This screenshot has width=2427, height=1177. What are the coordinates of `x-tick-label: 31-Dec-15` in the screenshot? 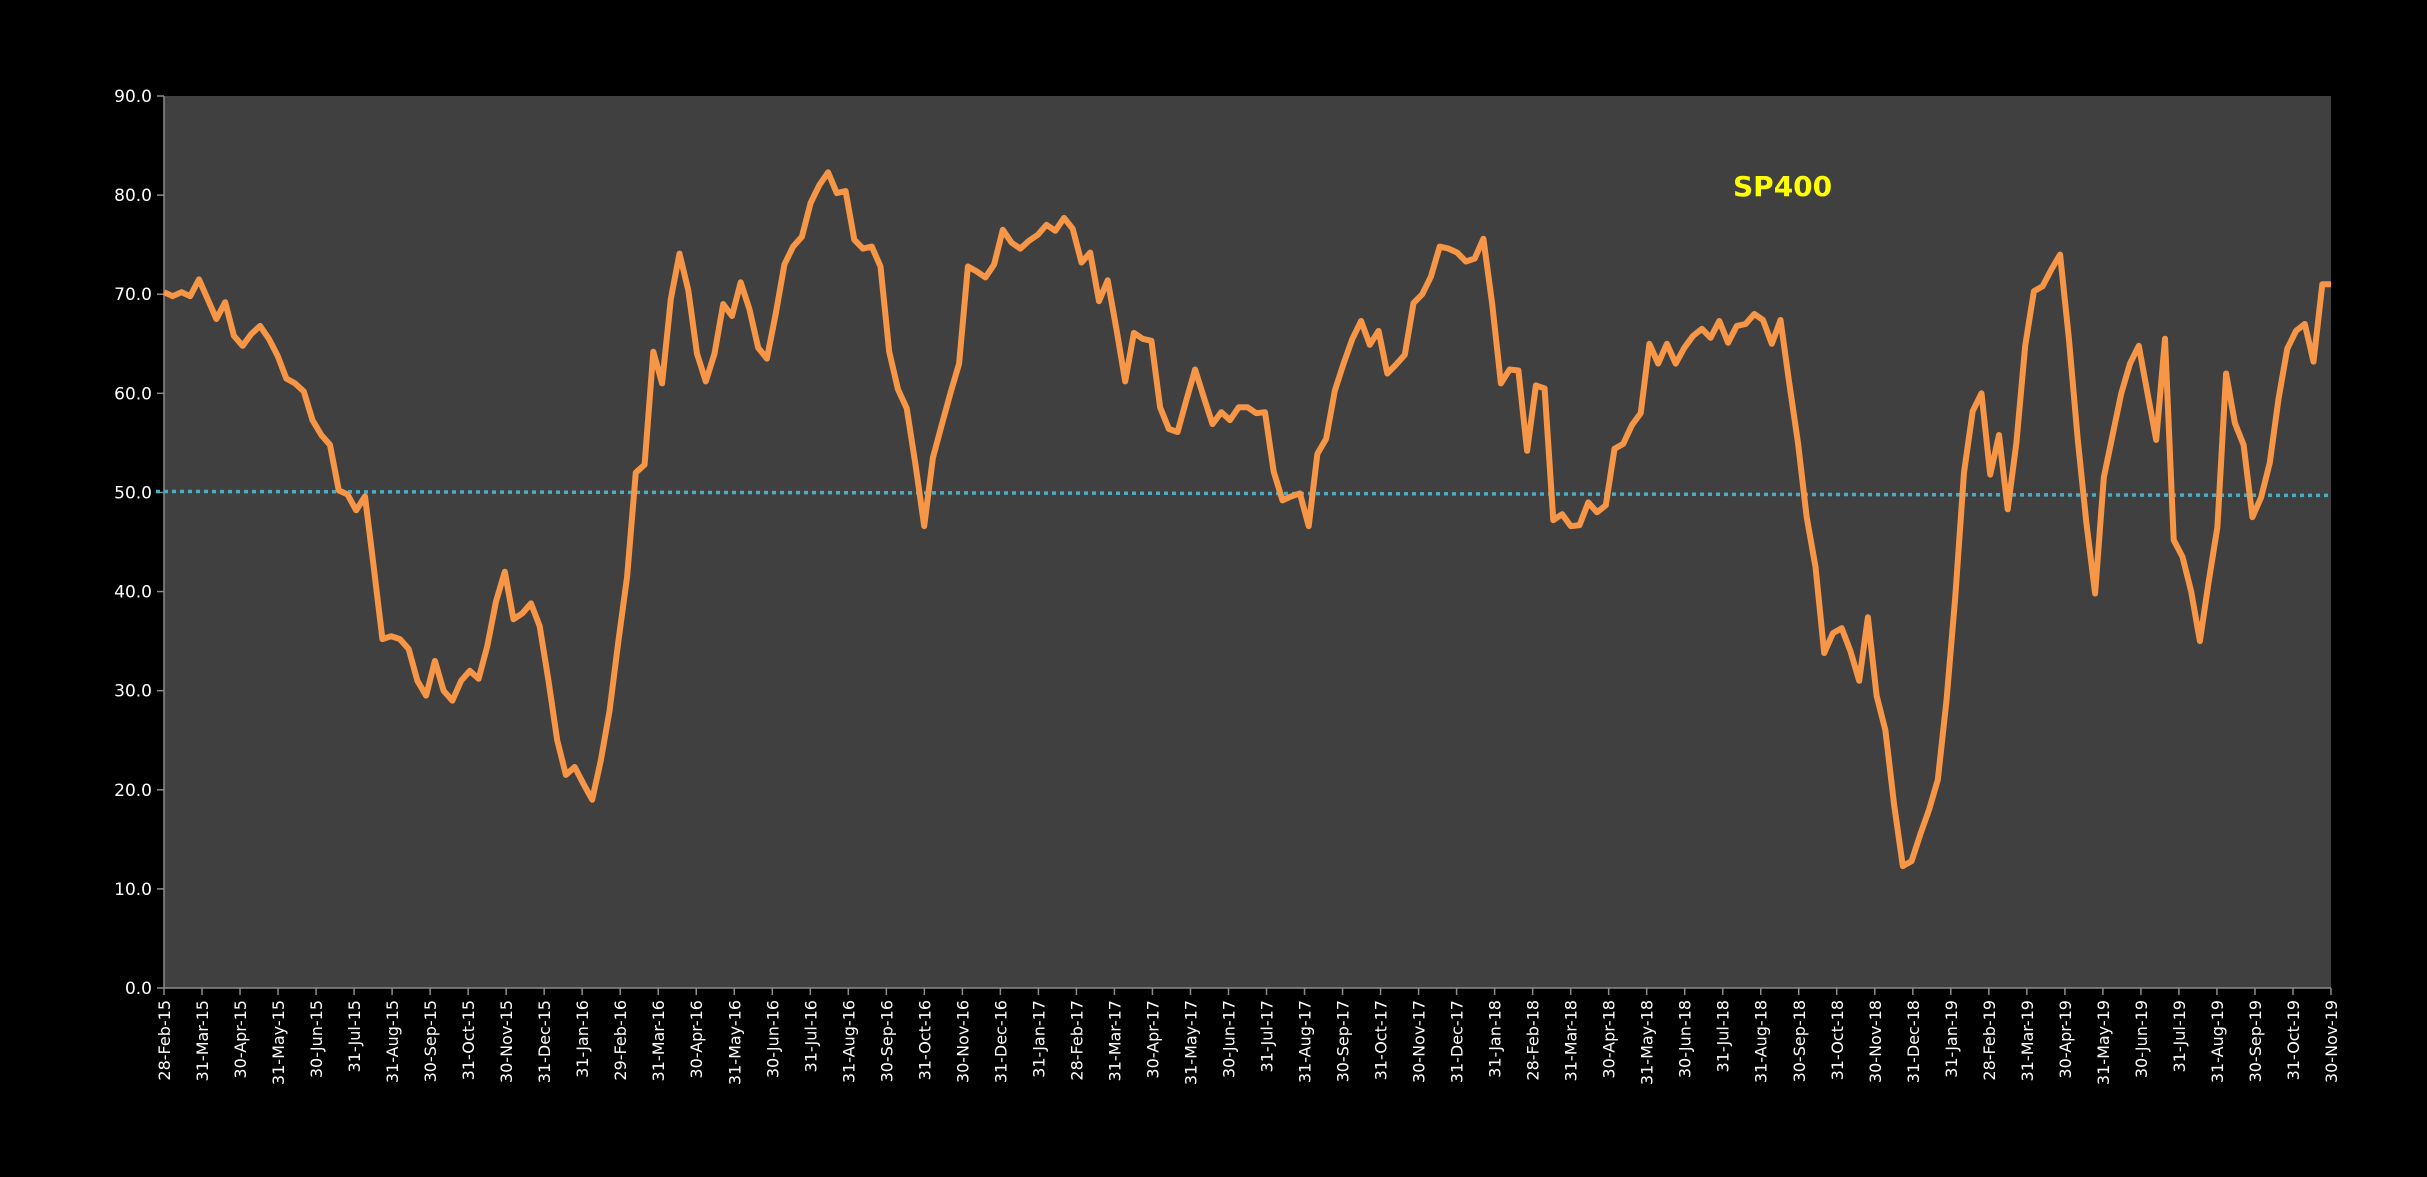 It's located at (544, 1041).